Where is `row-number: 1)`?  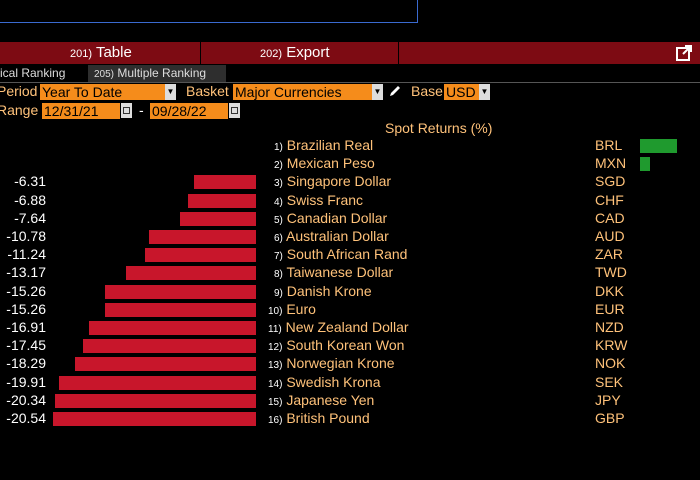 row-number: 1) is located at coordinates (278, 147).